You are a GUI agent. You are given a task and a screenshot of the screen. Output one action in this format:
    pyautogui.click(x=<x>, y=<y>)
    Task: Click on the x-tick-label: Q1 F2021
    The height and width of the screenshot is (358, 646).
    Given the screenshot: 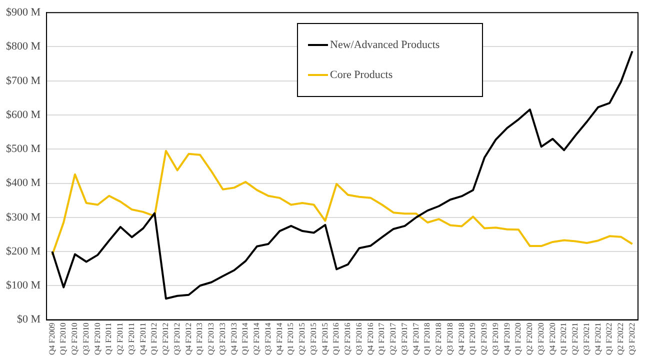 What is the action you would take?
    pyautogui.click(x=563, y=339)
    